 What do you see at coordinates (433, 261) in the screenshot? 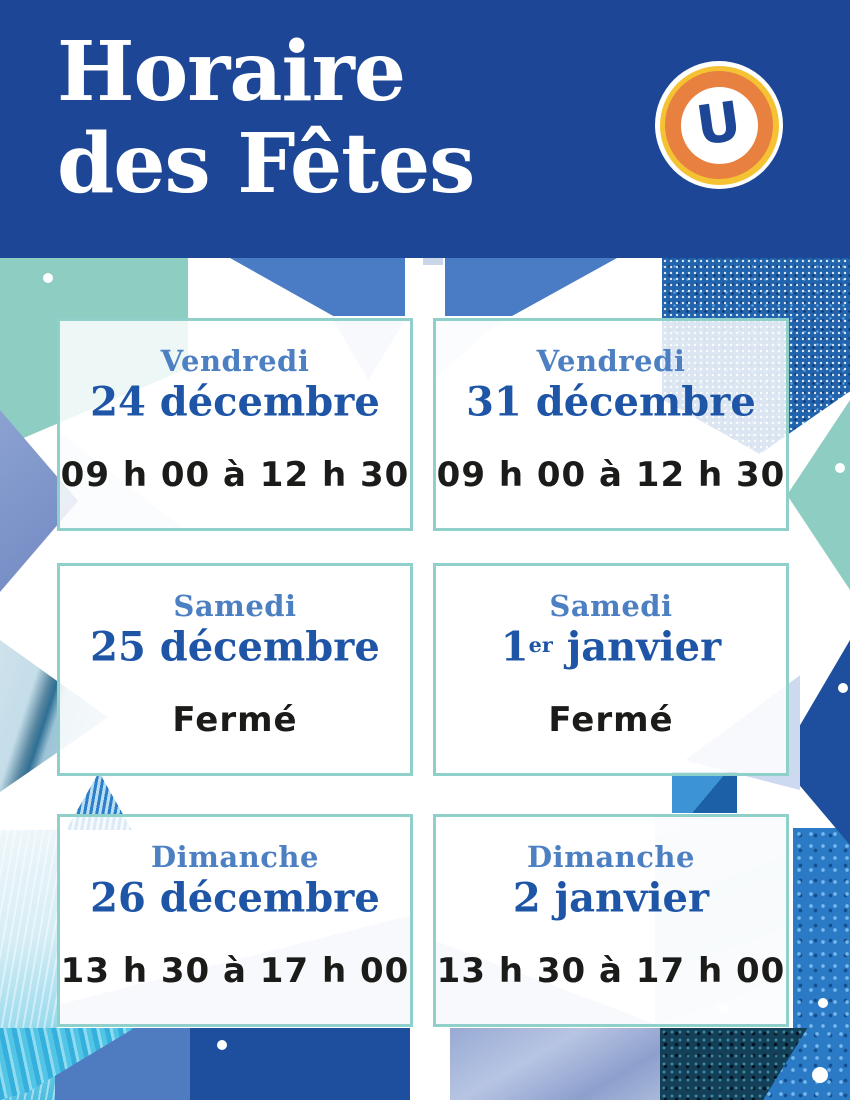
I see `bg-gutter-strip` at bounding box center [433, 261].